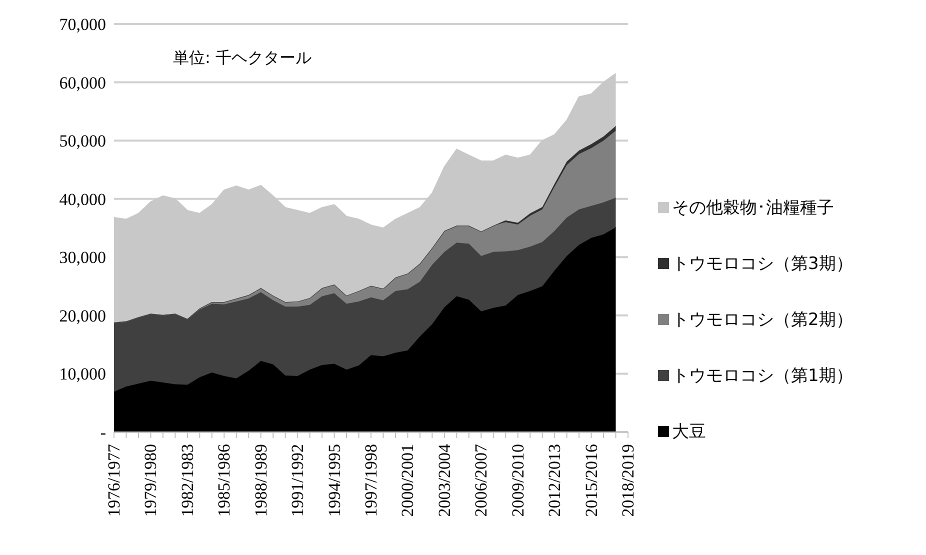 This screenshot has width=926, height=555. I want to click on legend-label: 大豆, so click(689, 431).